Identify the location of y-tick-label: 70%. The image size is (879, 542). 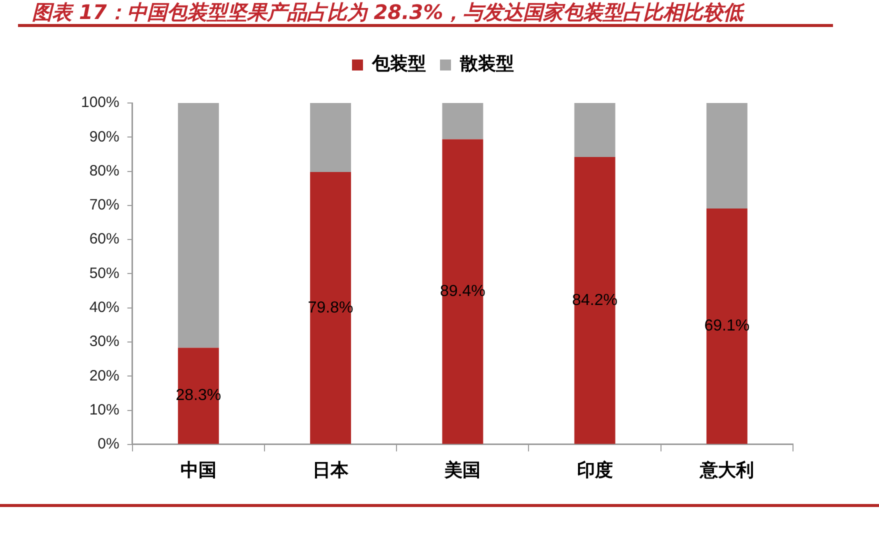
(104, 205).